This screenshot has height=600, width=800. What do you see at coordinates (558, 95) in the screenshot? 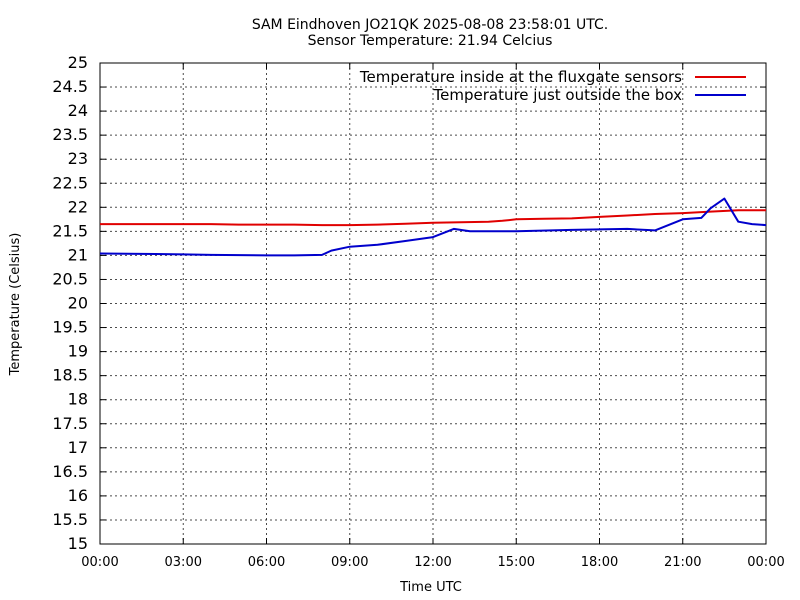
I see `legend-label-outside: Temperature just outside the box` at bounding box center [558, 95].